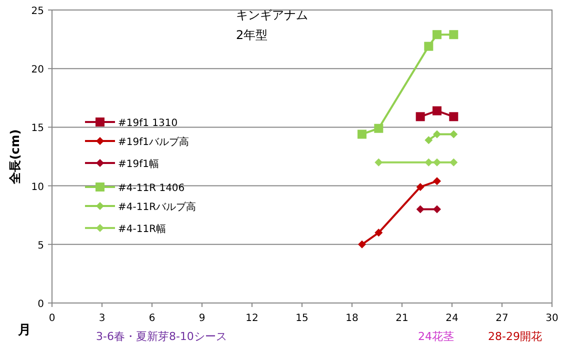 This screenshot has width=569, height=348. I want to click on x-tick-label: 27, so click(502, 318).